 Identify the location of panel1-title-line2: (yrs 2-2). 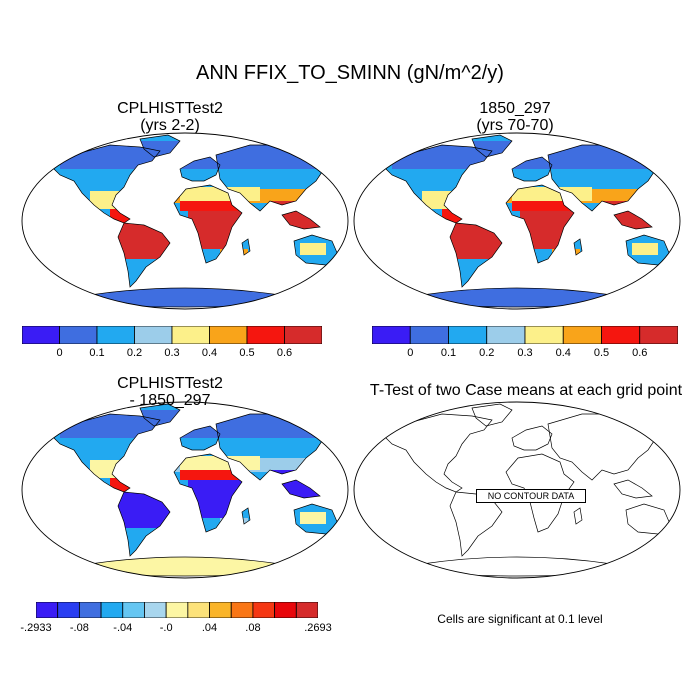
(170, 125).